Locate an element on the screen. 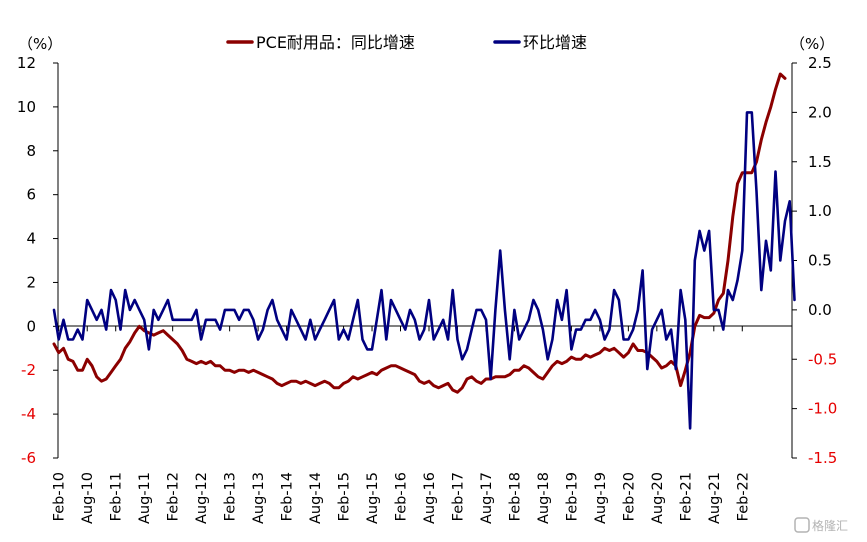 The image size is (867, 542). left-tick-label: 10 is located at coordinates (26, 107).